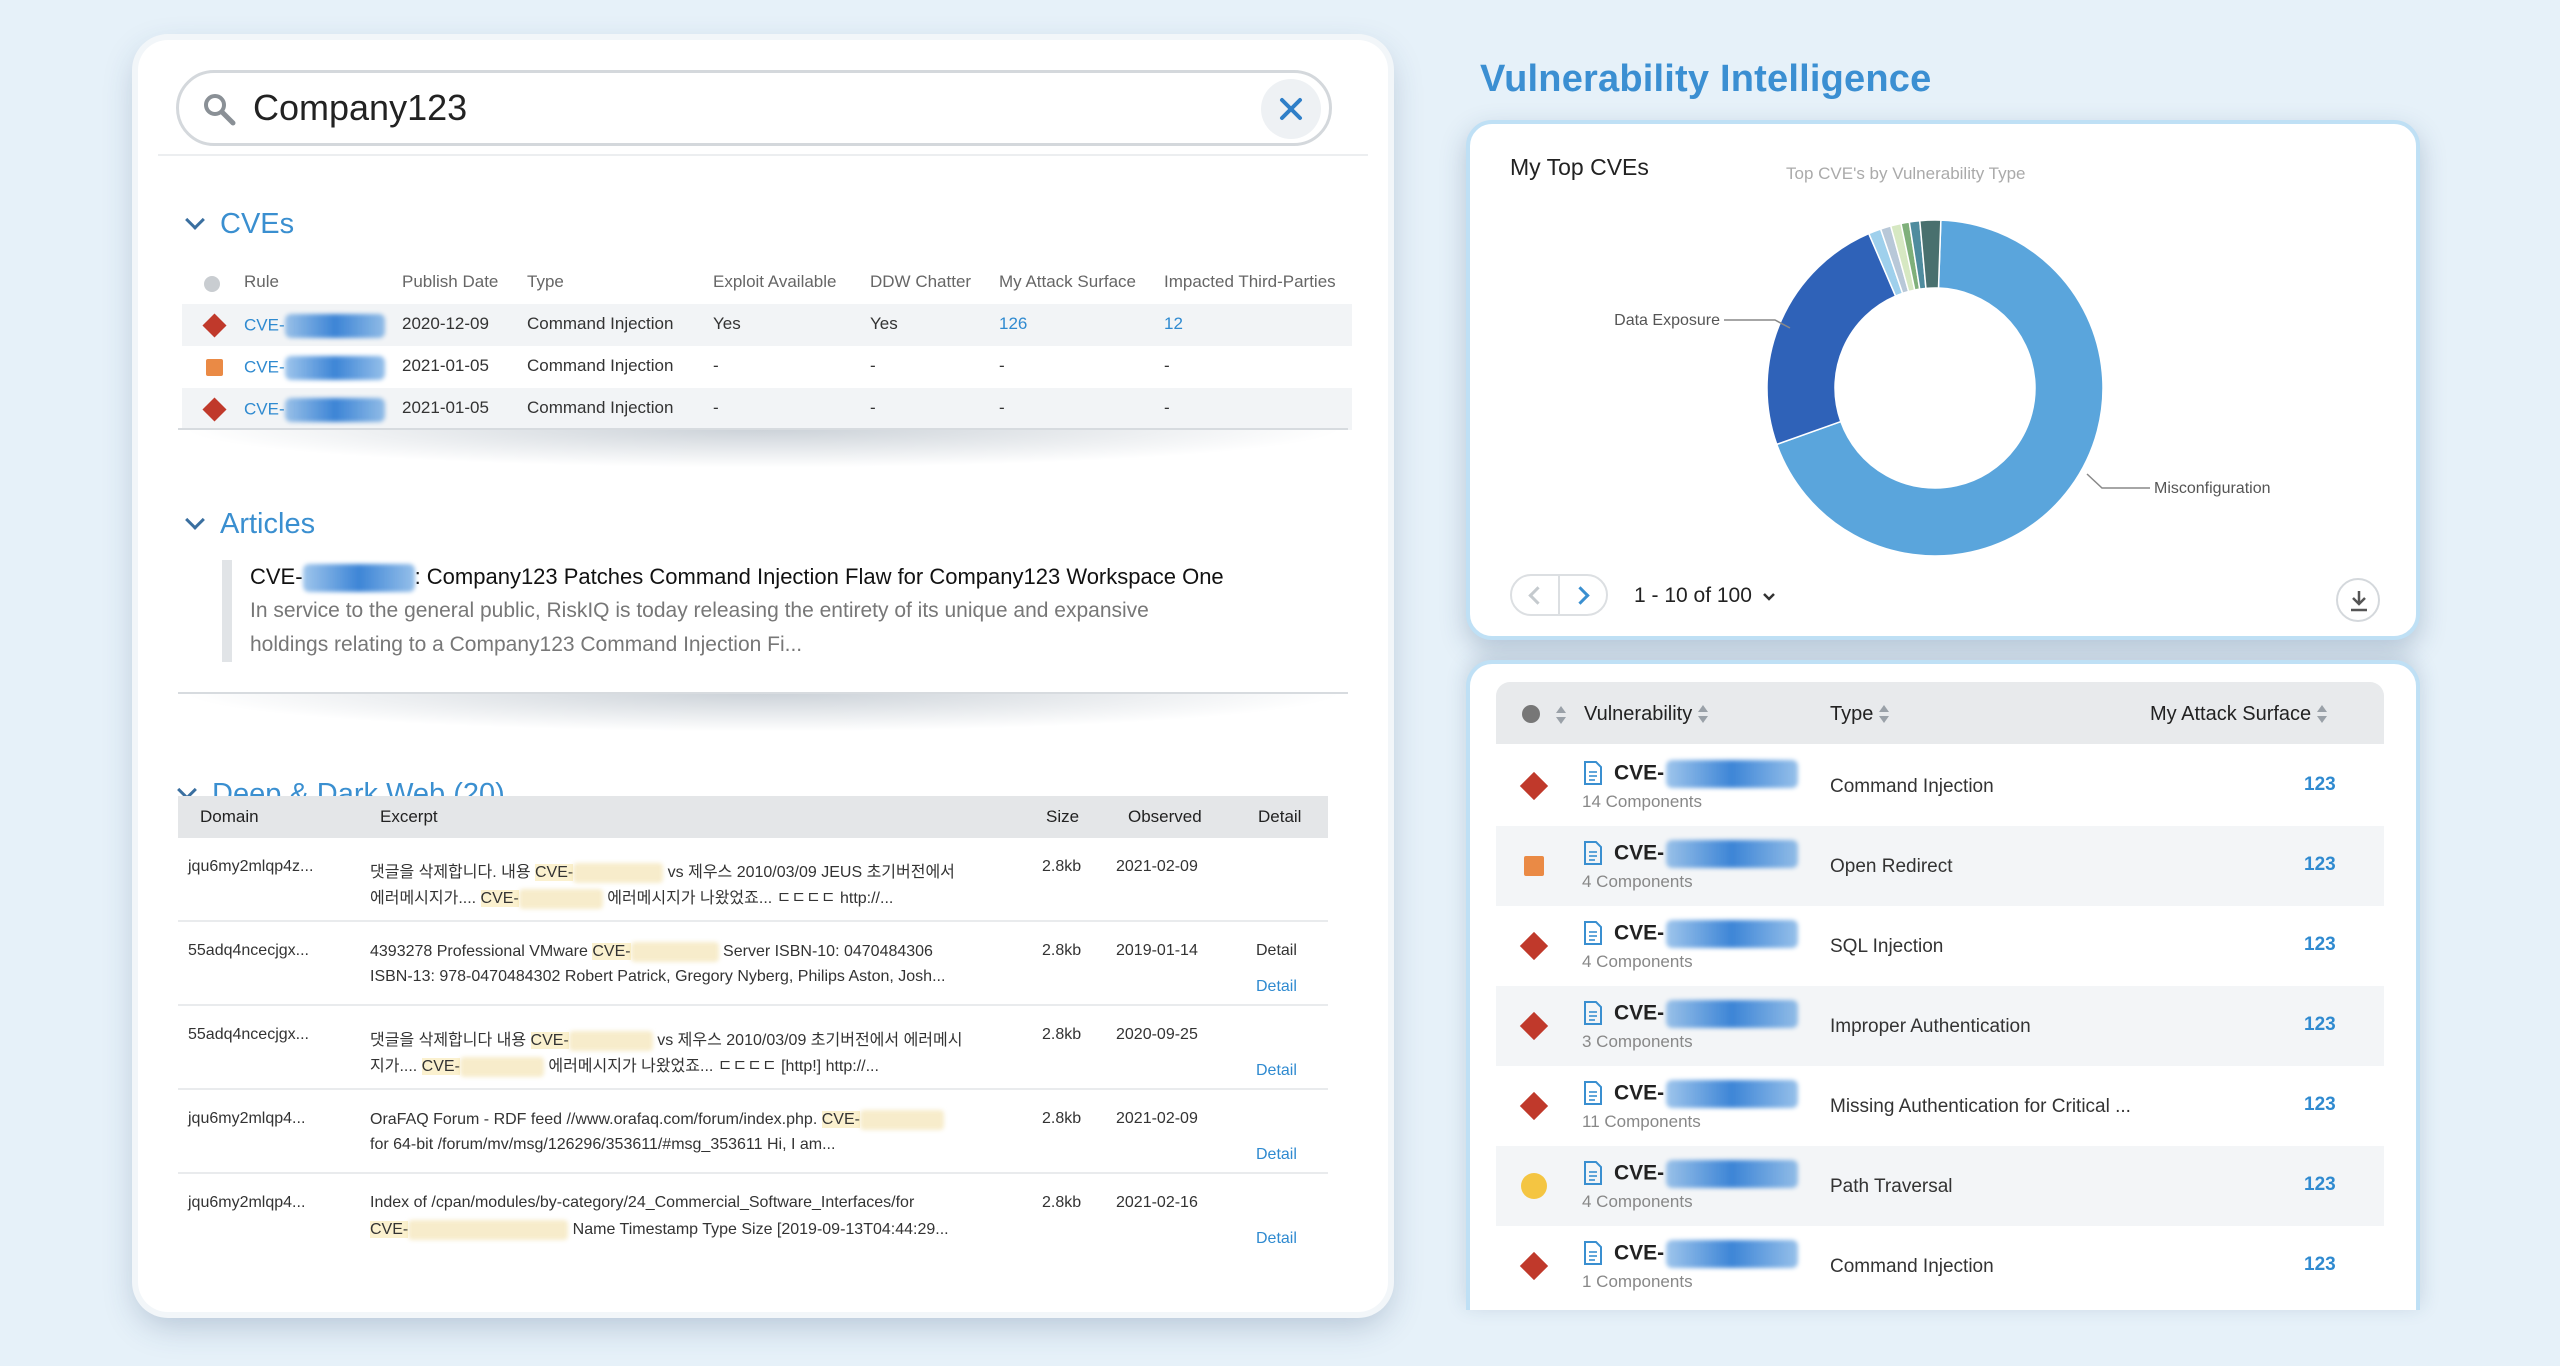  Describe the element at coordinates (763, 155) in the screenshot. I see `divider` at that location.